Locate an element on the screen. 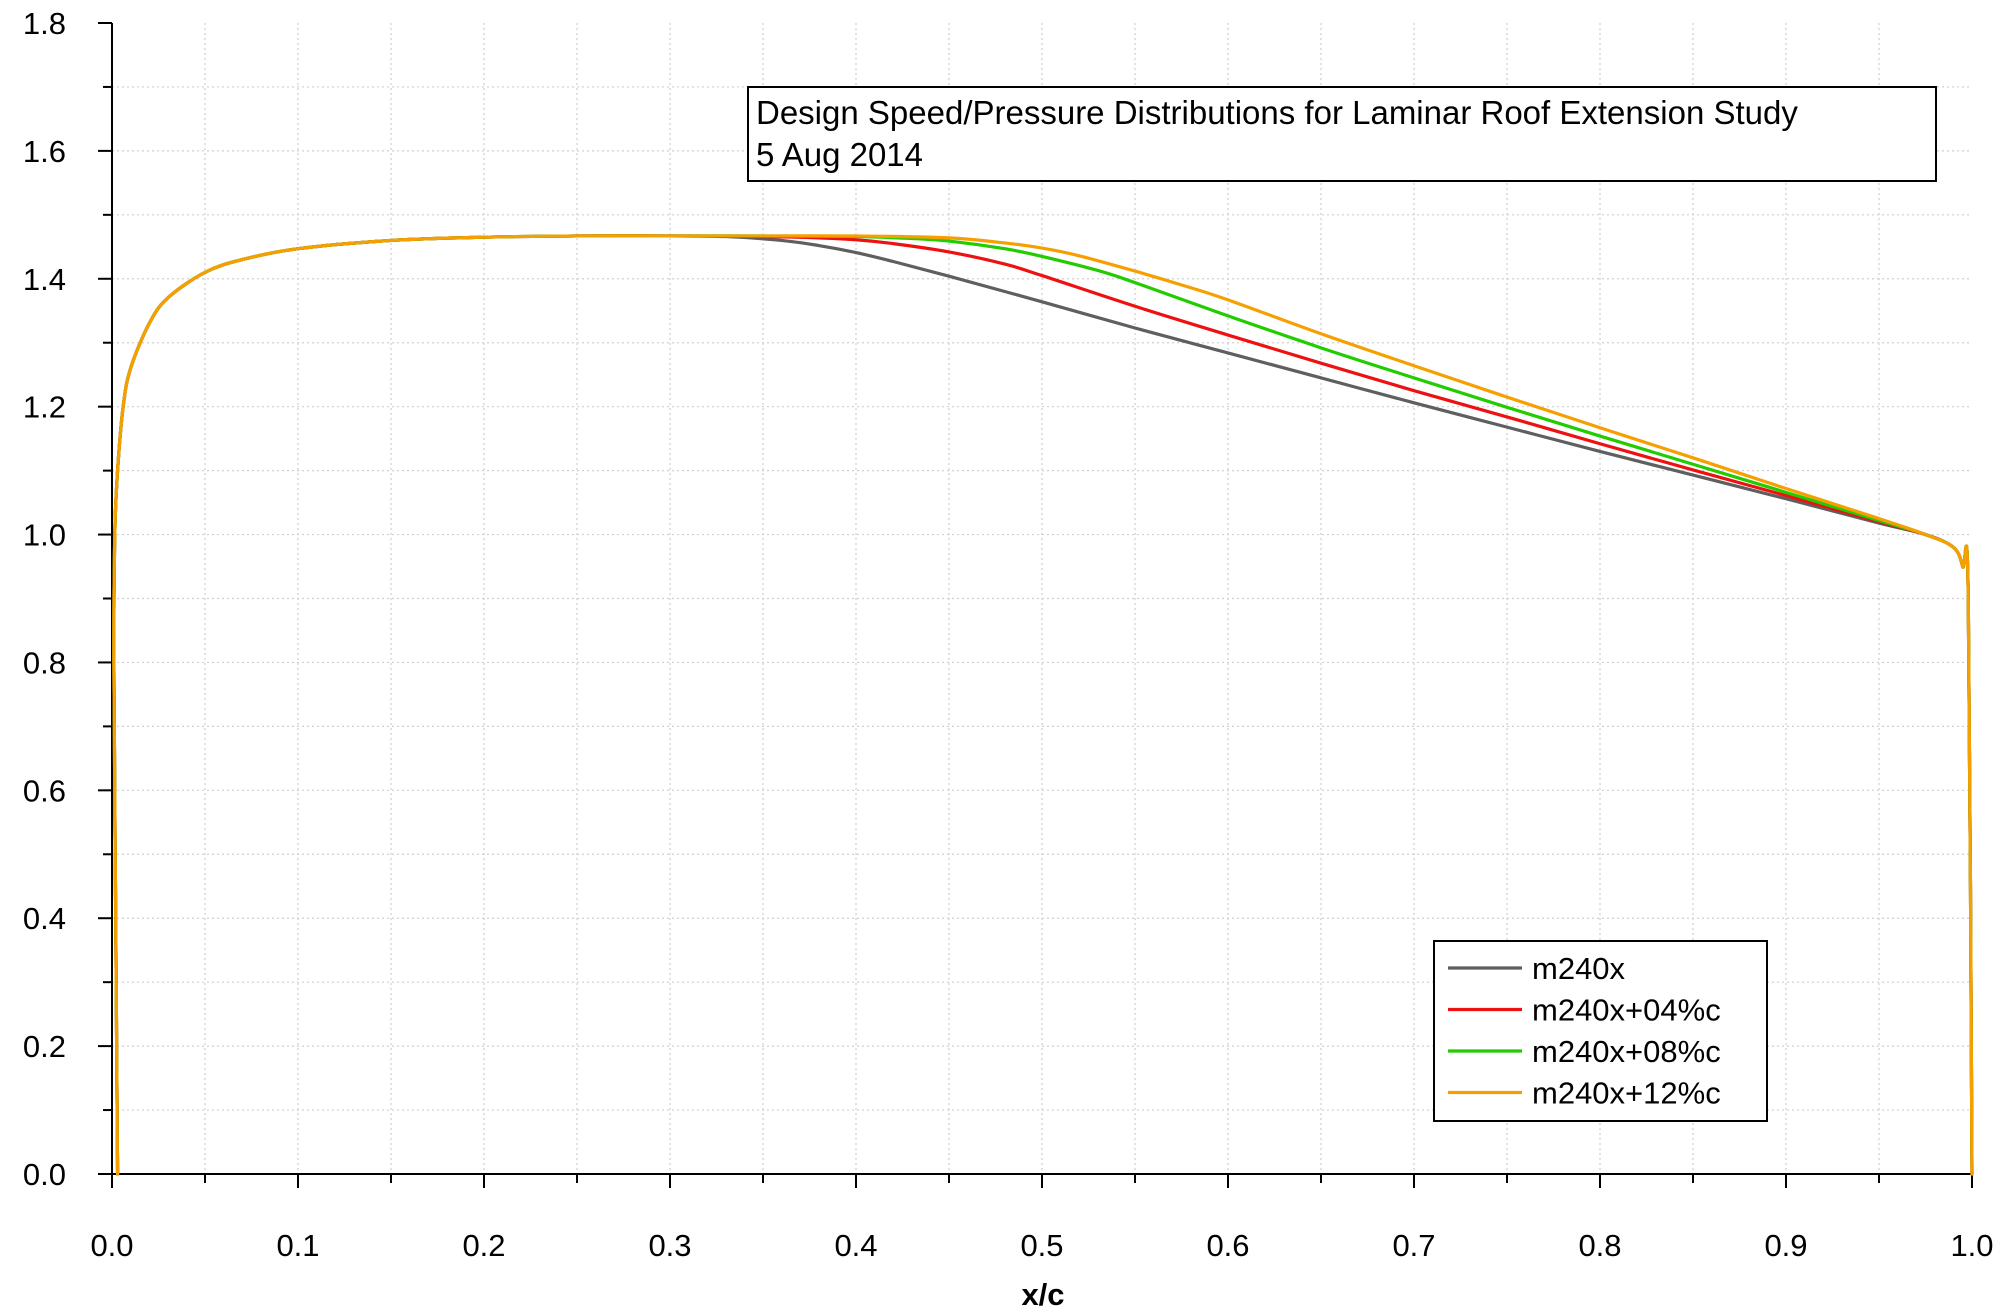 This screenshot has height=1309, width=2006. x-tick-label: 0.6 is located at coordinates (1227, 1245).